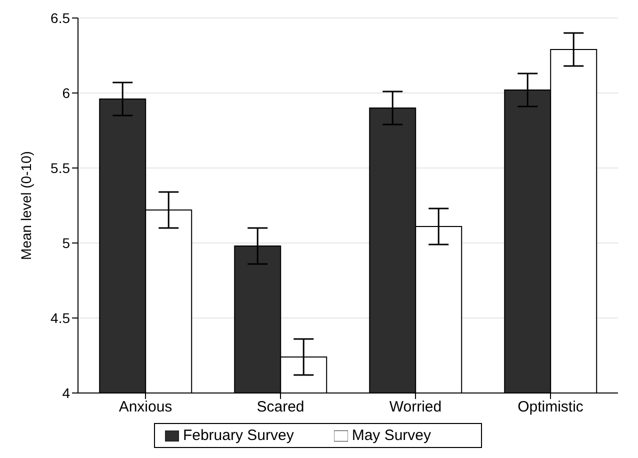 Image resolution: width=638 pixels, height=458 pixels. What do you see at coordinates (145, 407) in the screenshot?
I see `x-tick-label: Anxious` at bounding box center [145, 407].